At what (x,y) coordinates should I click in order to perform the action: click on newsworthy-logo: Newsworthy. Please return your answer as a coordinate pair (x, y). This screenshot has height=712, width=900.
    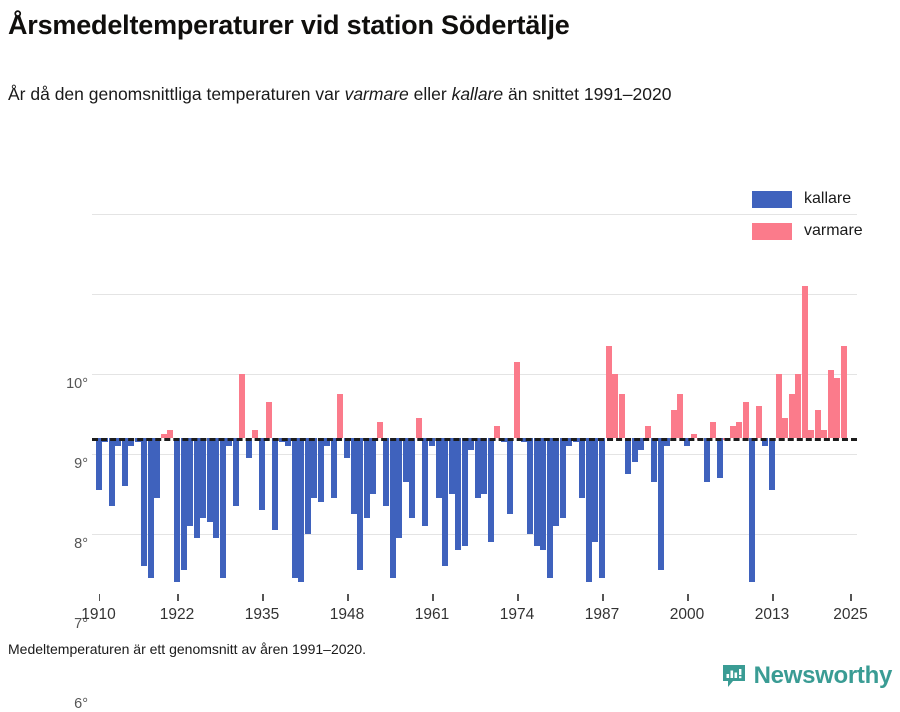
    Looking at the image, I should click on (806, 676).